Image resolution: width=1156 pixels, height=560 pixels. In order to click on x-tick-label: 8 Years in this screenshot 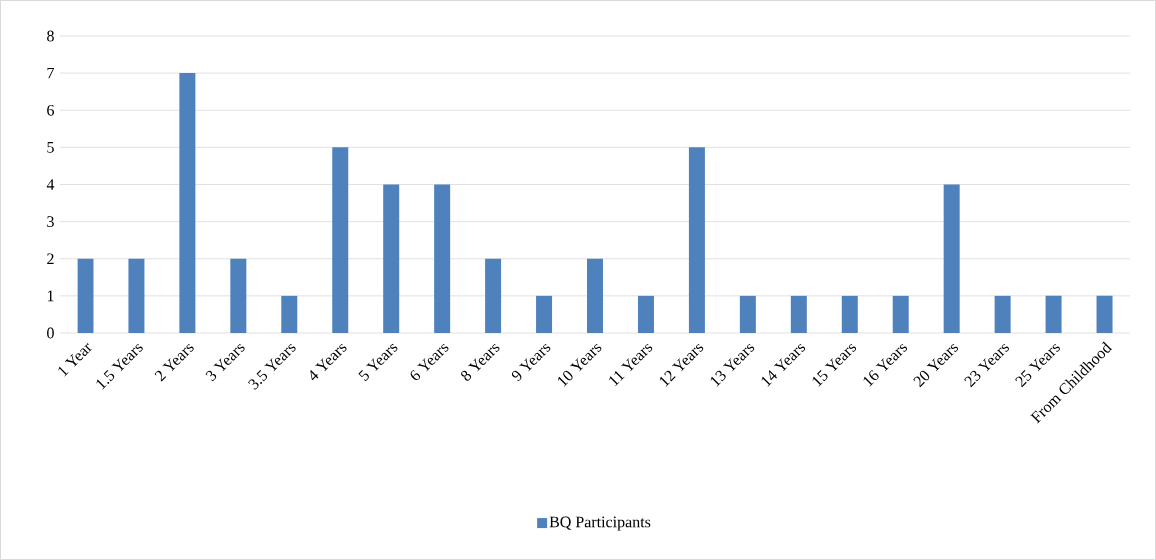, I will do `click(480, 362)`.